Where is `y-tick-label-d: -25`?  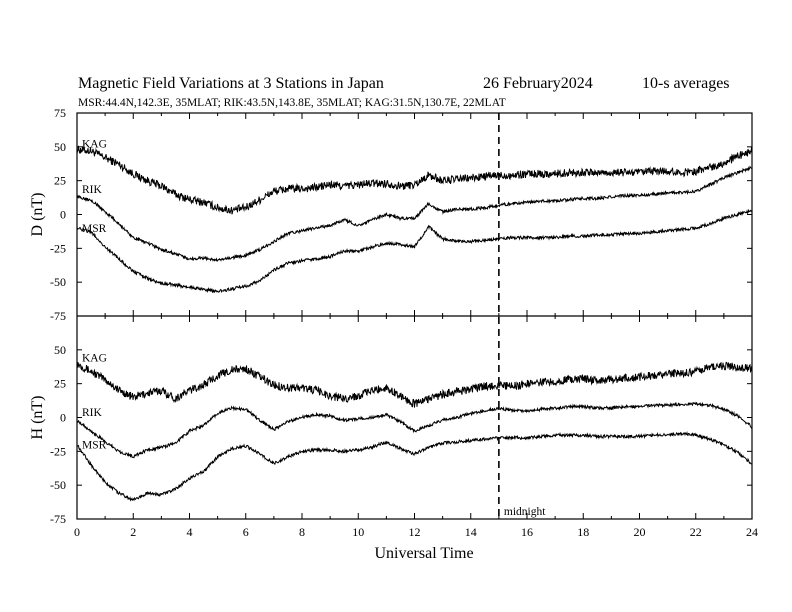 y-tick-label-d: -25 is located at coordinates (58, 248).